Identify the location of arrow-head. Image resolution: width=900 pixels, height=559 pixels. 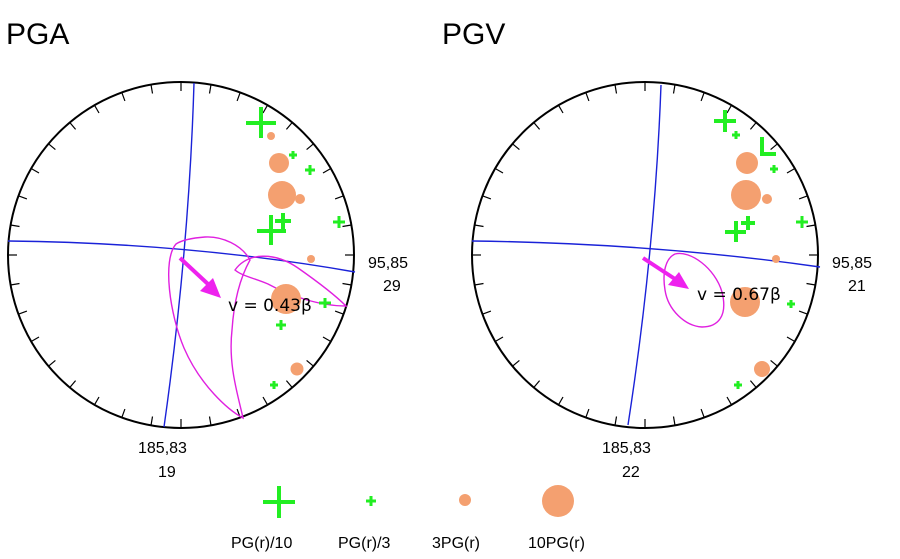
(210, 288).